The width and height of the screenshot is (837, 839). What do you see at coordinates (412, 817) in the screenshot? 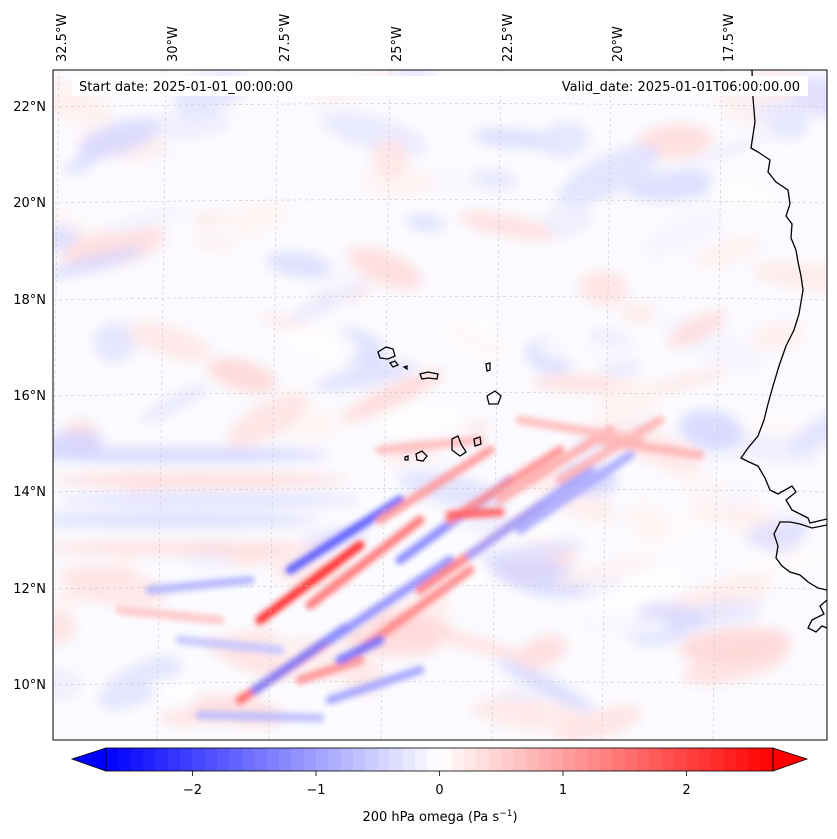
I see `colorbar-variable: 200 hPa omega` at bounding box center [412, 817].